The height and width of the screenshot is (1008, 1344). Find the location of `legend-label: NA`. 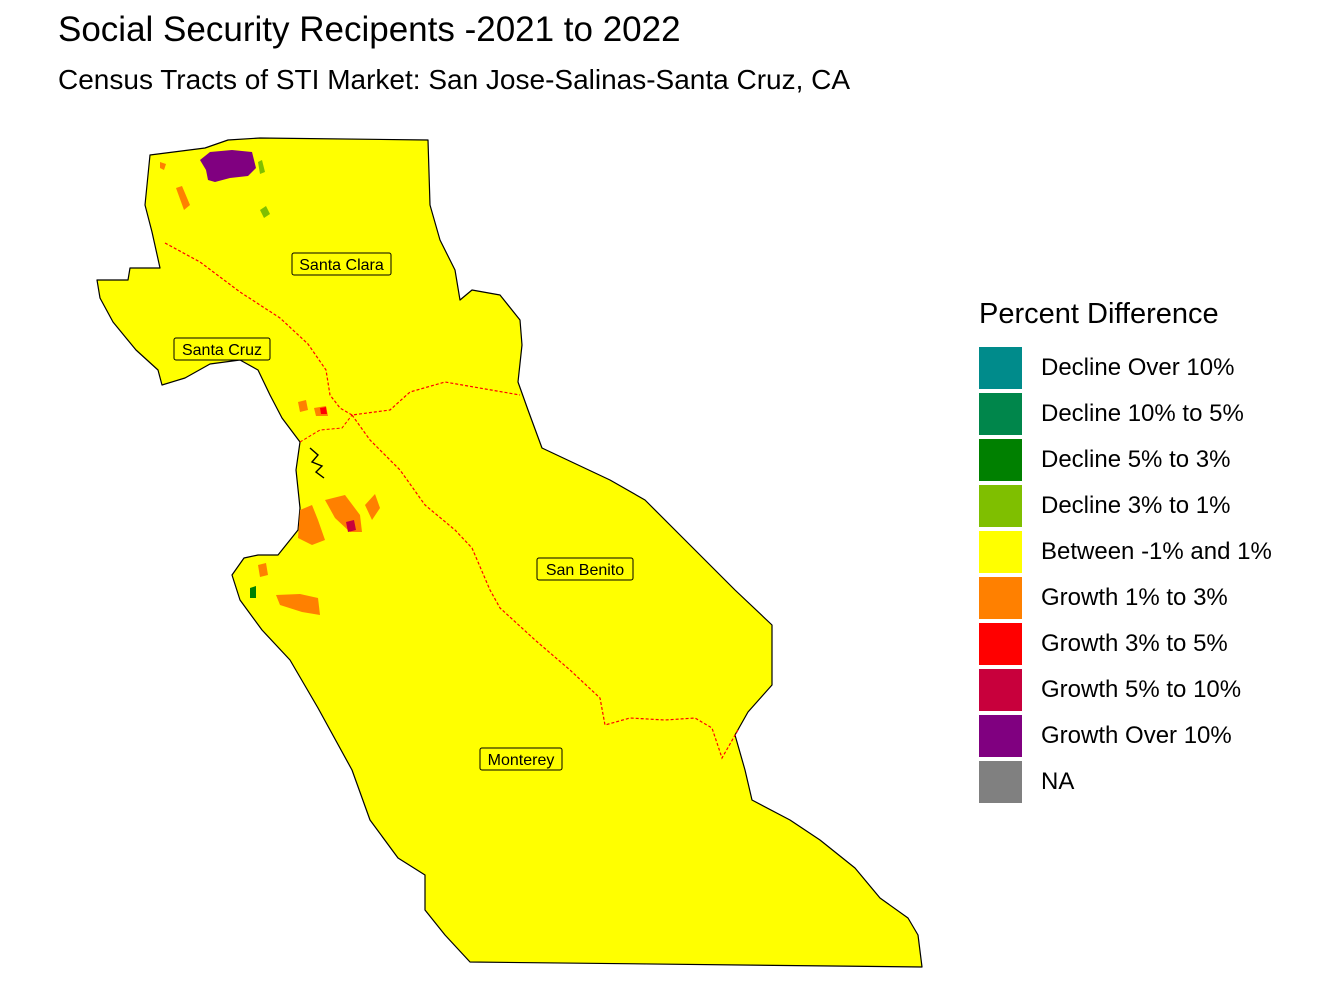

legend-label: NA is located at coordinates (1058, 781).